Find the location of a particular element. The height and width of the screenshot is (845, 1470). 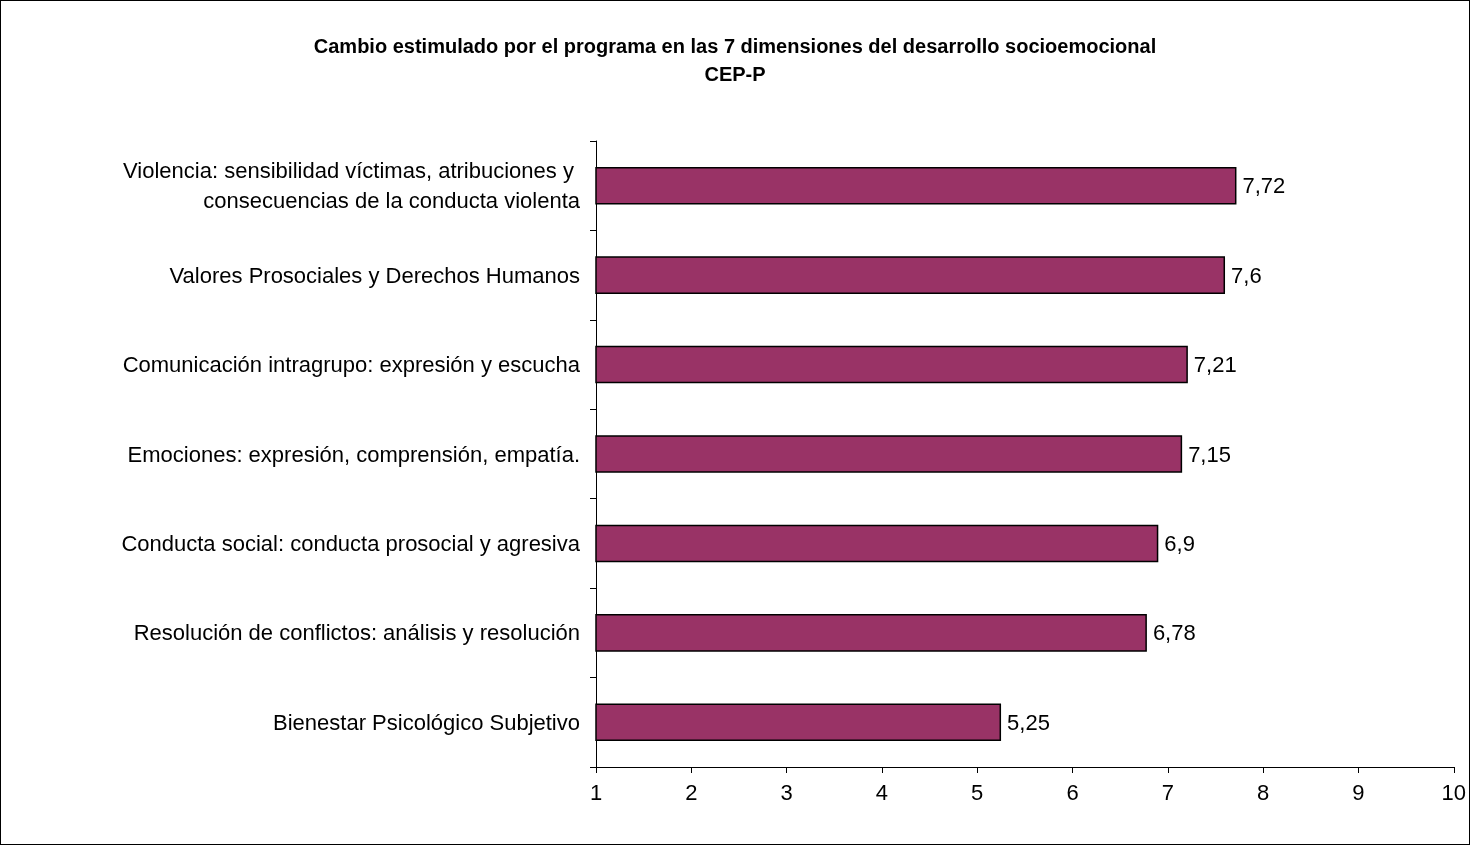

y-tick-label: Resolución de conflictos: análisis y resolución is located at coordinates (356, 633).